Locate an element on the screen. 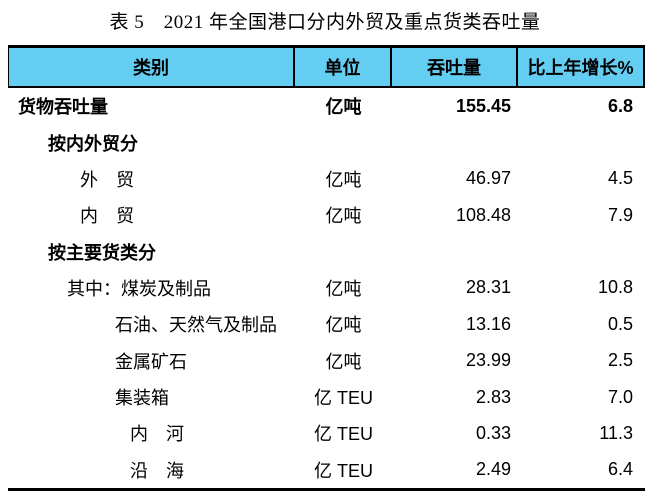  table-row: 石油、天然气及制品 亿吨 13.16 0.5 is located at coordinates (326, 324).